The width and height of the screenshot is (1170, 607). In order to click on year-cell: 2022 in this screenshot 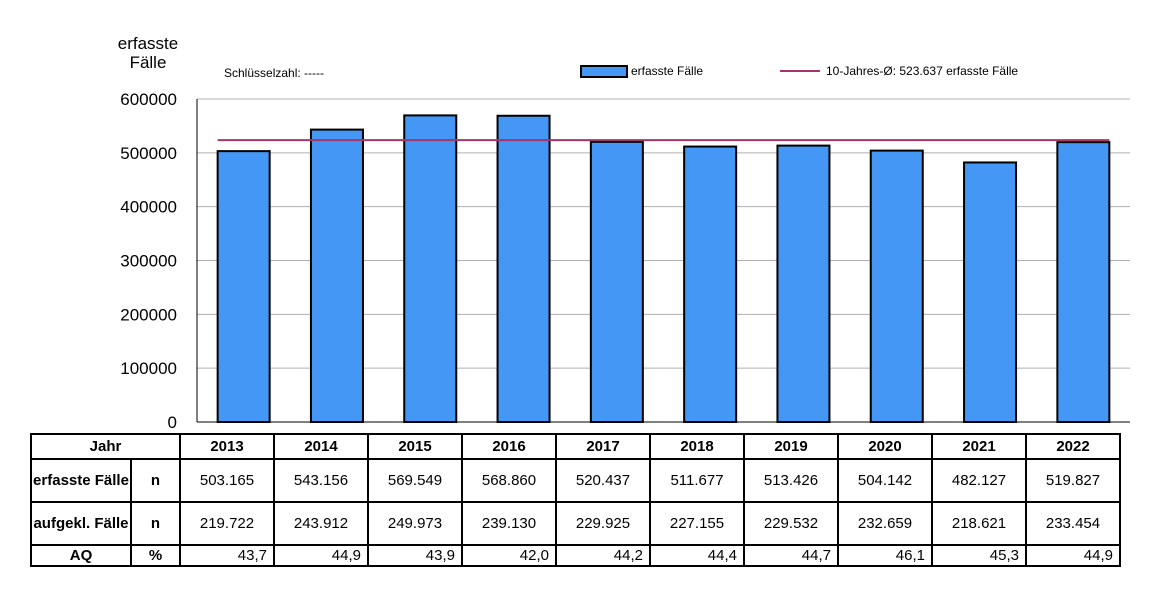, I will do `click(1073, 446)`.